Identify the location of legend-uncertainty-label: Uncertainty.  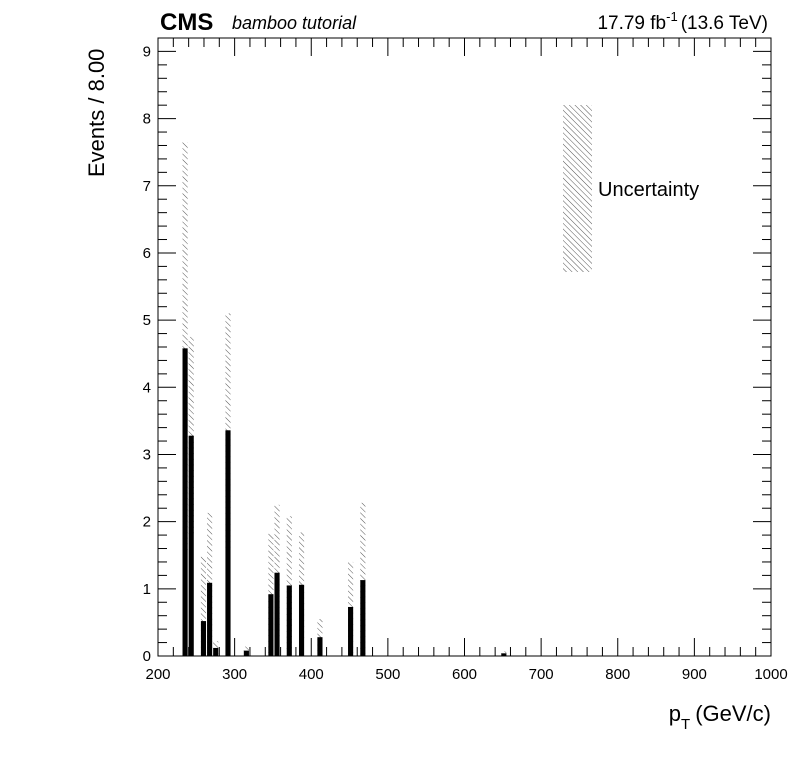
(648, 190).